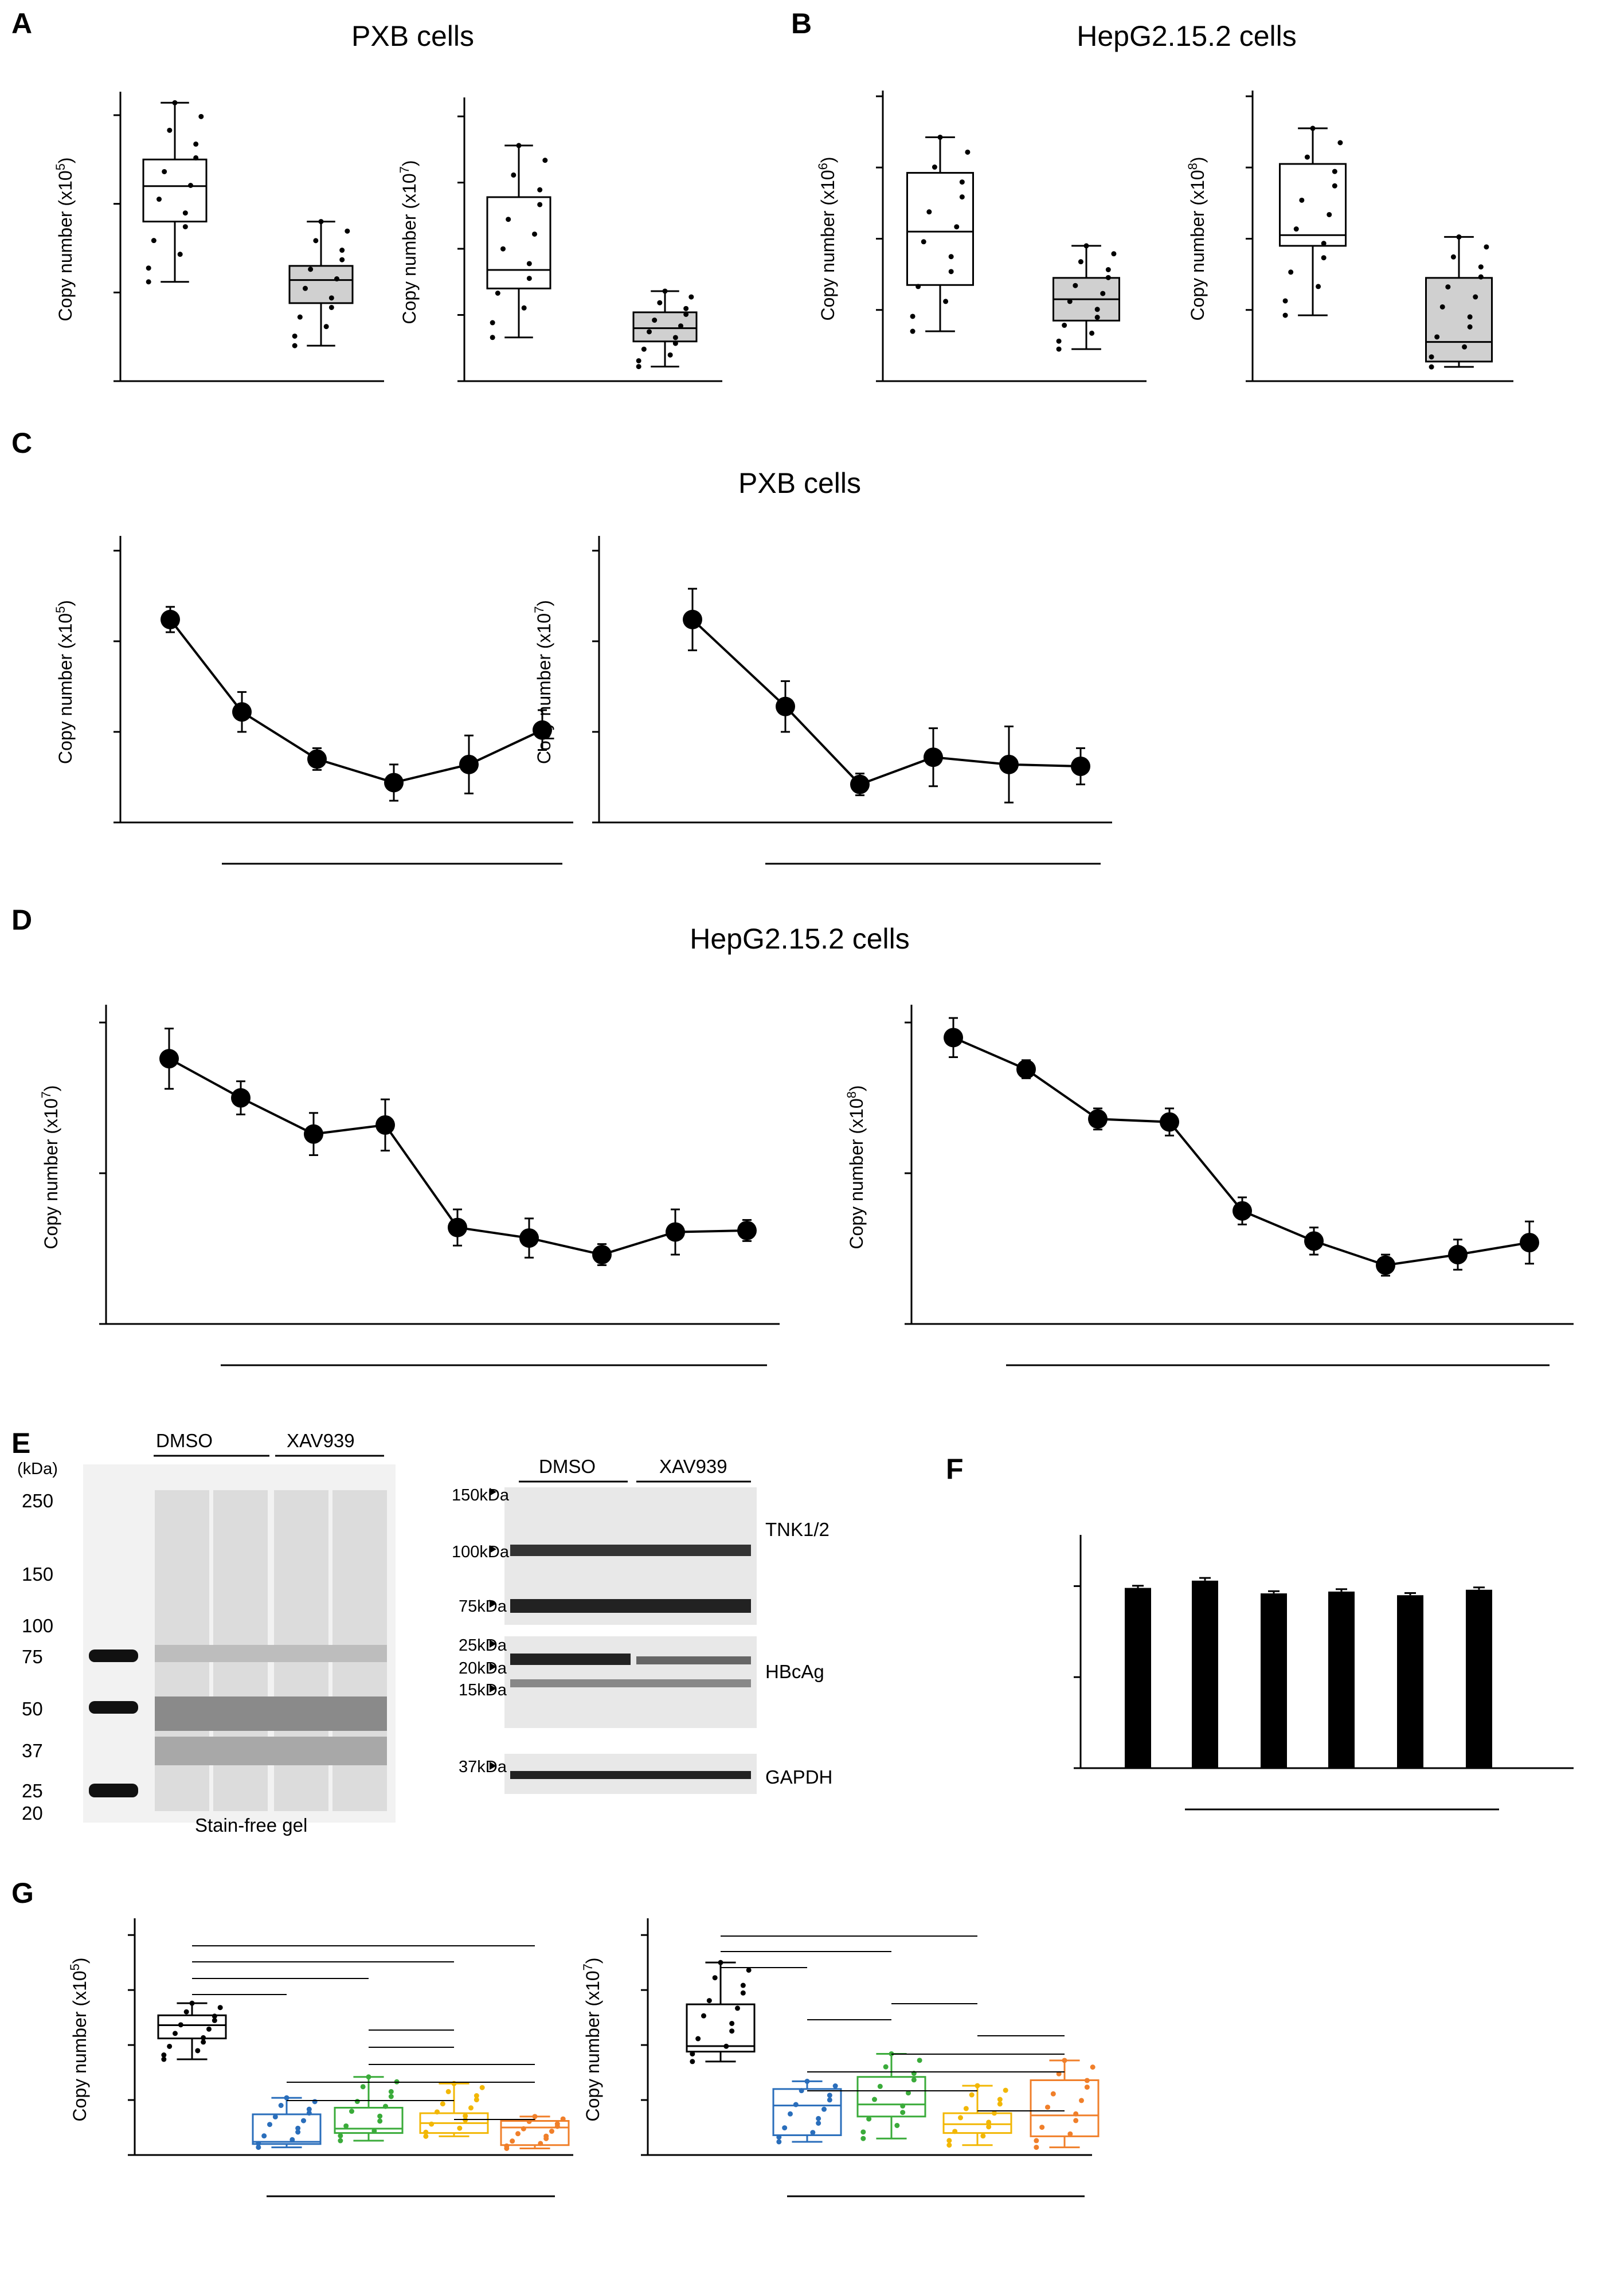 The height and width of the screenshot is (2296, 1612). Describe the element at coordinates (32, 1813) in the screenshot. I see `ladder-20: 20` at that location.